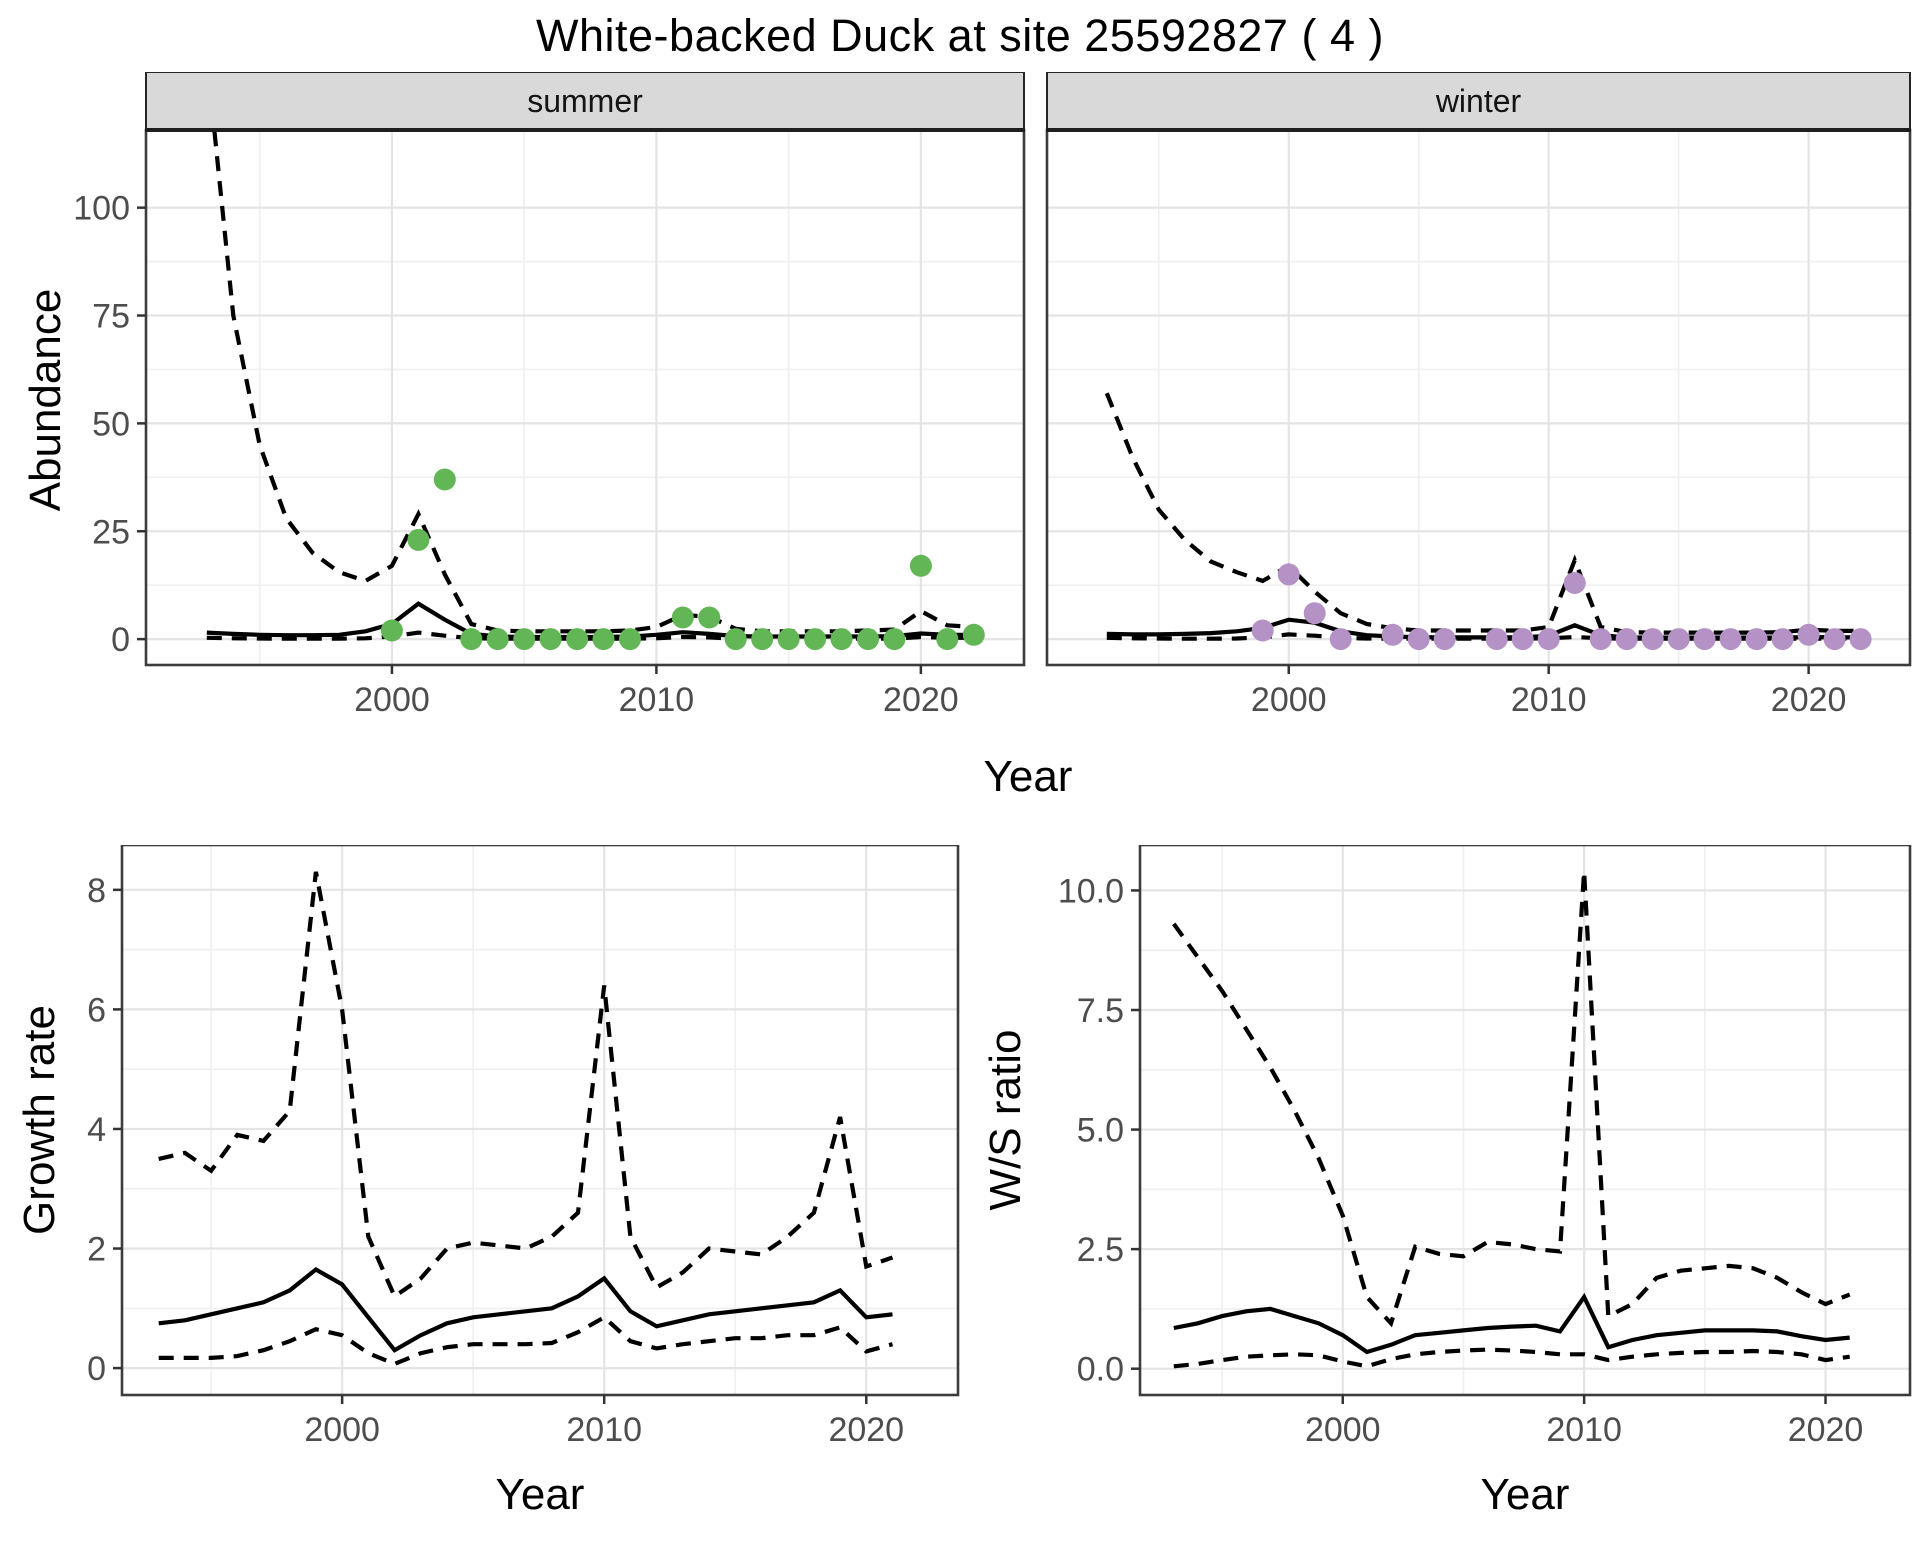  I want to click on y-tick-label: 50, so click(111, 424).